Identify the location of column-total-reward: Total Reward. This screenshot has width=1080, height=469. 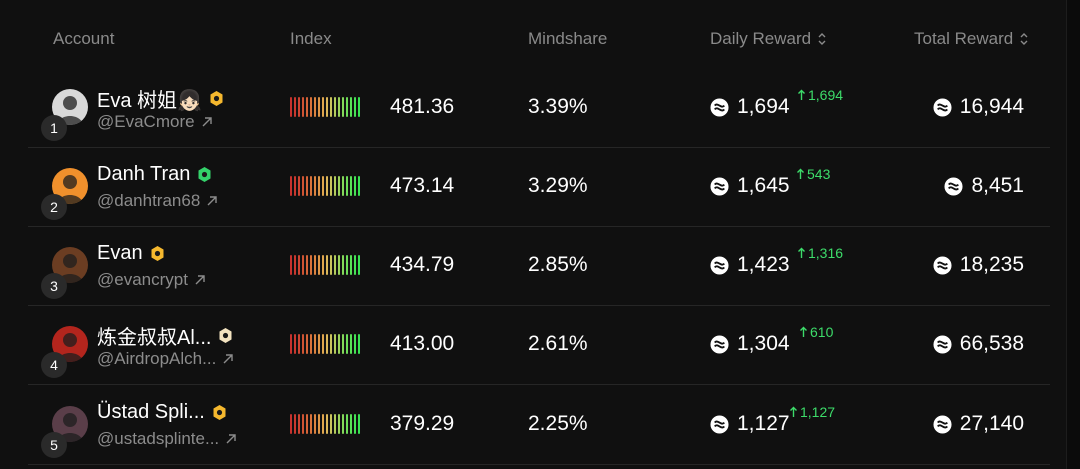
(971, 39).